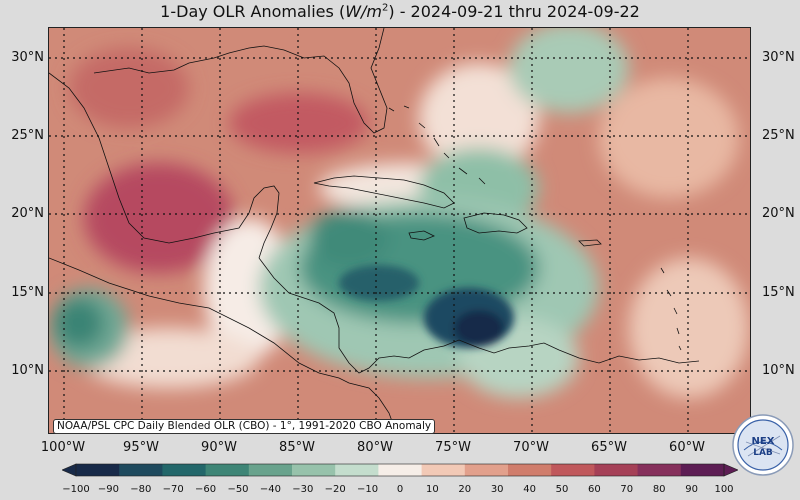  What do you see at coordinates (368, 489) in the screenshot?
I see `colorbar-tick-label: −10` at bounding box center [368, 489].